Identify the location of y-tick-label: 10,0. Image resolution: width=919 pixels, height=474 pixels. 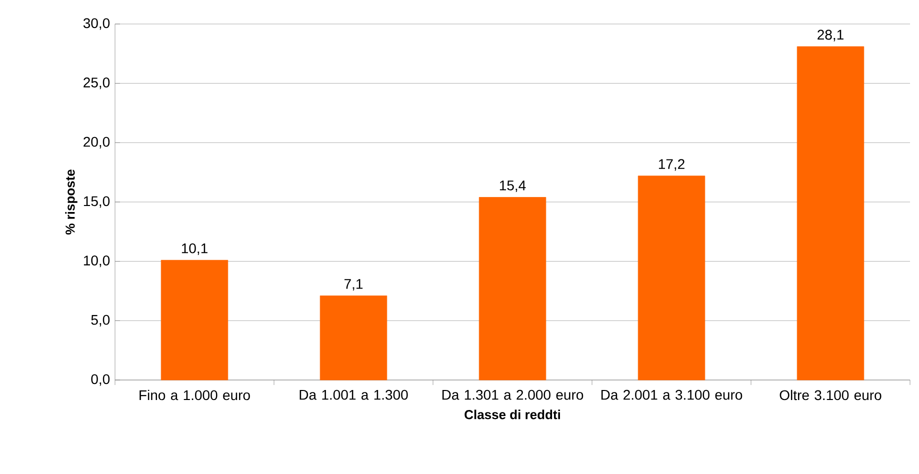
(97, 262).